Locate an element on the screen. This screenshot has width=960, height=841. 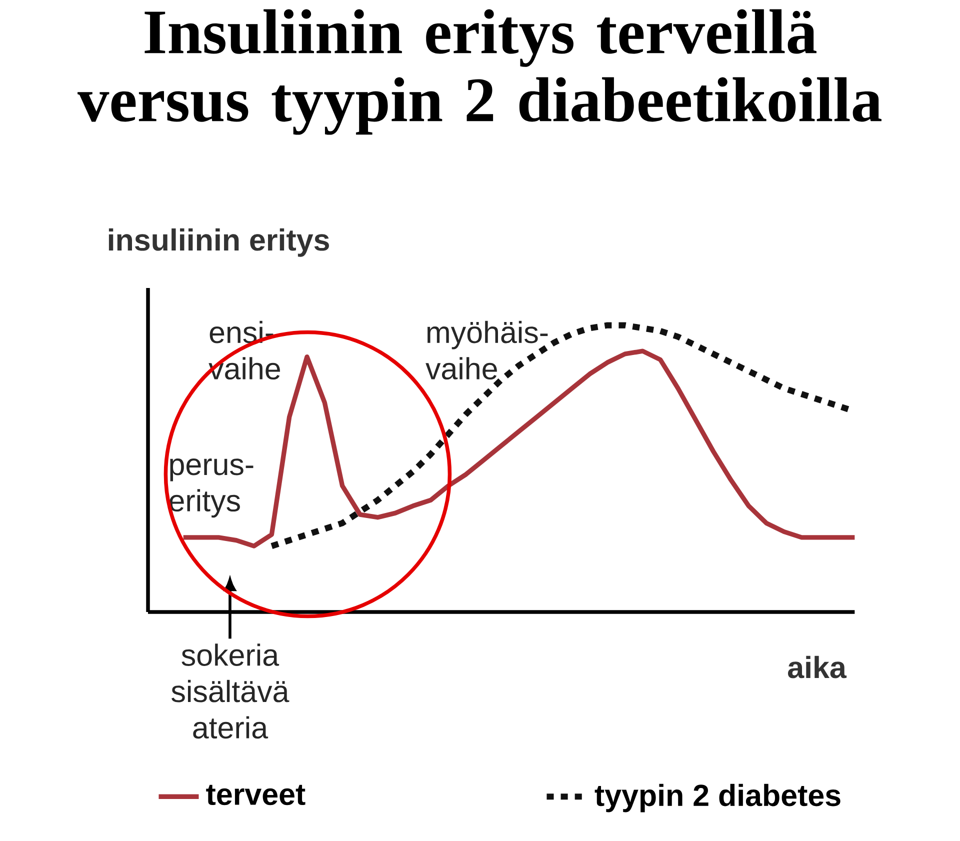
text: sokeria sisältävä ateria is located at coordinates (231, 691).